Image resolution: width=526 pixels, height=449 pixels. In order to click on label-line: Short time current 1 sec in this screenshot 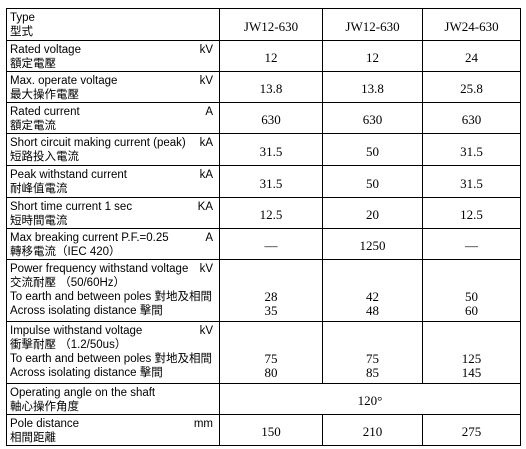, I will do `click(71, 207)`.